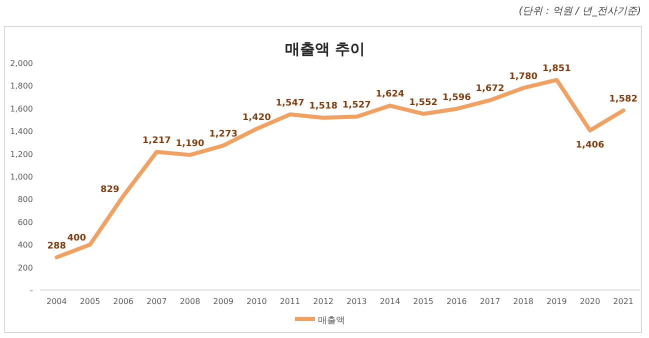  Describe the element at coordinates (423, 103) in the screenshot. I see `data-label: 1,552` at that location.